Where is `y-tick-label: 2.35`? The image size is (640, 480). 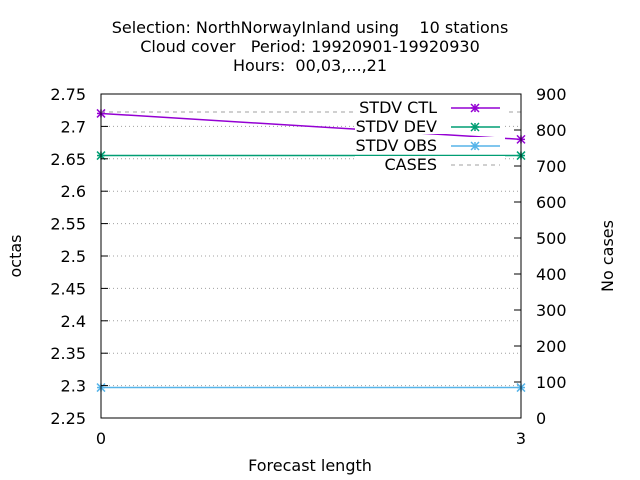
y-tick-label: 2.35 is located at coordinates (68, 353).